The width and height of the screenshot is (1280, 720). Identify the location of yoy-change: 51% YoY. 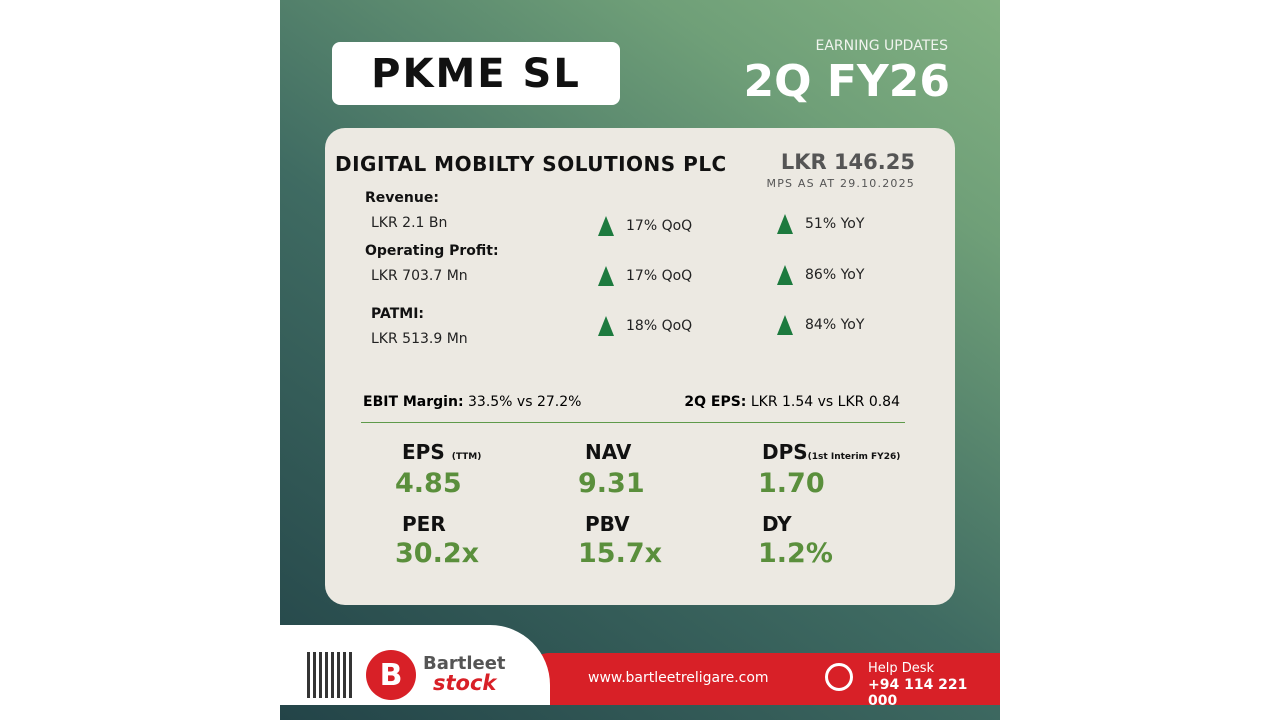
(820, 224).